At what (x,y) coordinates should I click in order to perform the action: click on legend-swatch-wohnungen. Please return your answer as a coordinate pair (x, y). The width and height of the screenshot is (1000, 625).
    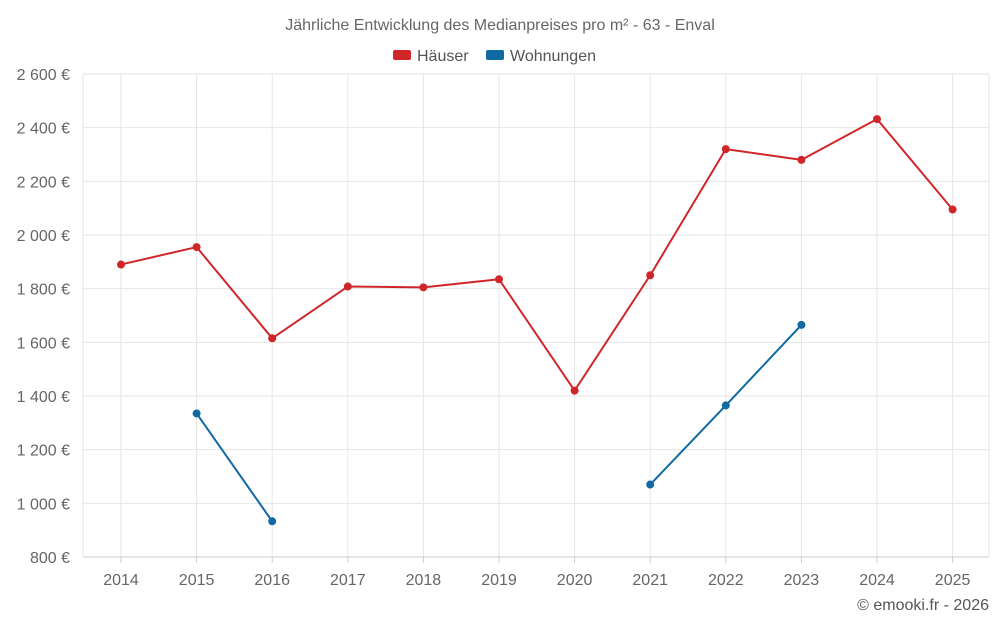
    Looking at the image, I should click on (495, 55).